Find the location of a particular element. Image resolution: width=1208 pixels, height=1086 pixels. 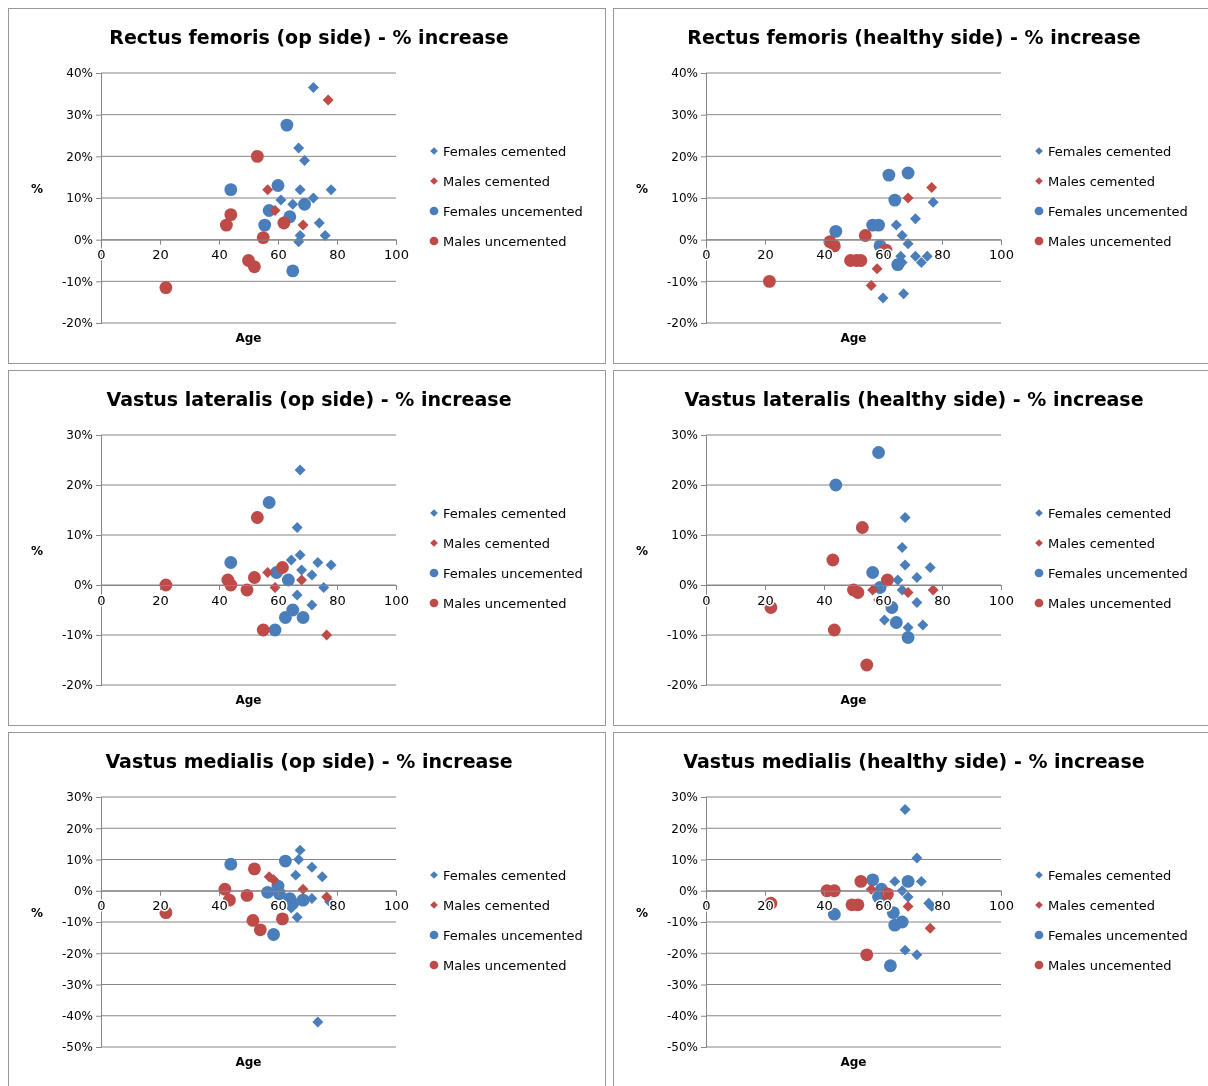

y-tick-label: -40% is located at coordinates (77, 1016).